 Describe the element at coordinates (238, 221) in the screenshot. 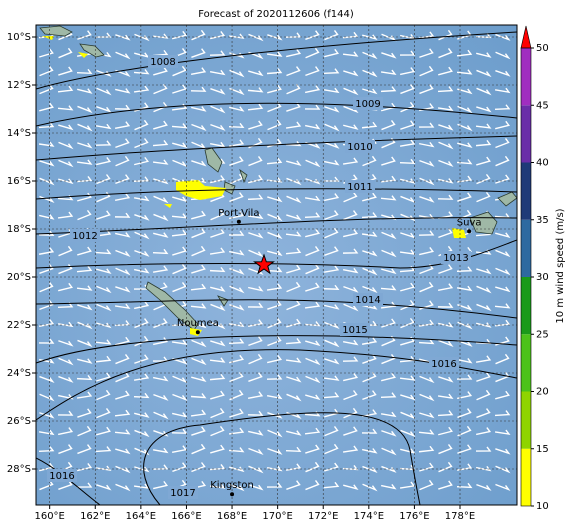

I see `place-marker` at that location.